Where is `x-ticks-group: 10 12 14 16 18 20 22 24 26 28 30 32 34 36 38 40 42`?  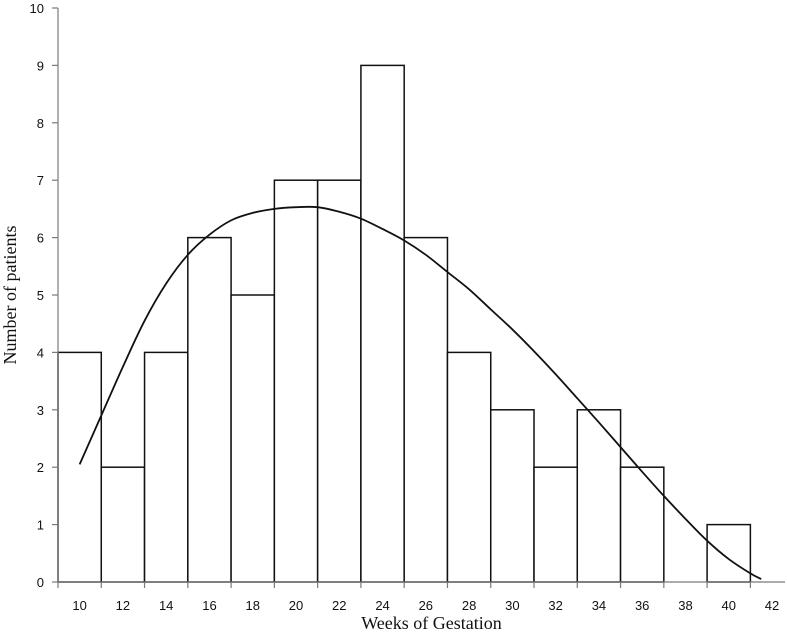
x-ticks-group: 10 12 14 16 18 20 22 24 26 28 30 32 34 36 38 40 42 is located at coordinates (418, 597).